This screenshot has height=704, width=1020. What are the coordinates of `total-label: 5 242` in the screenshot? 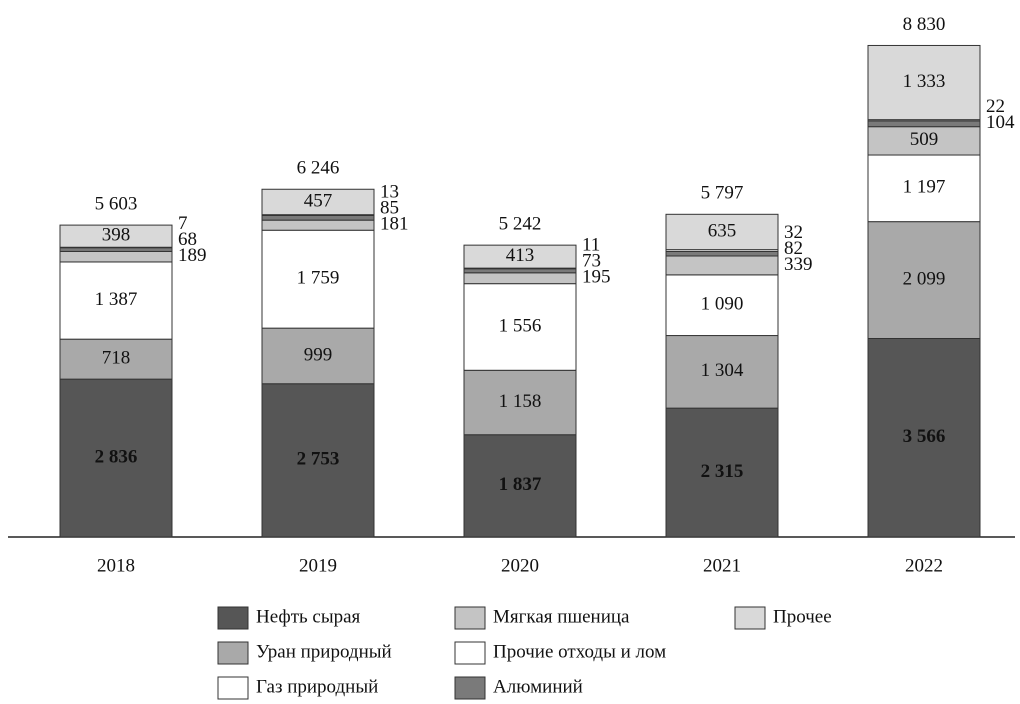 It's located at (520, 224).